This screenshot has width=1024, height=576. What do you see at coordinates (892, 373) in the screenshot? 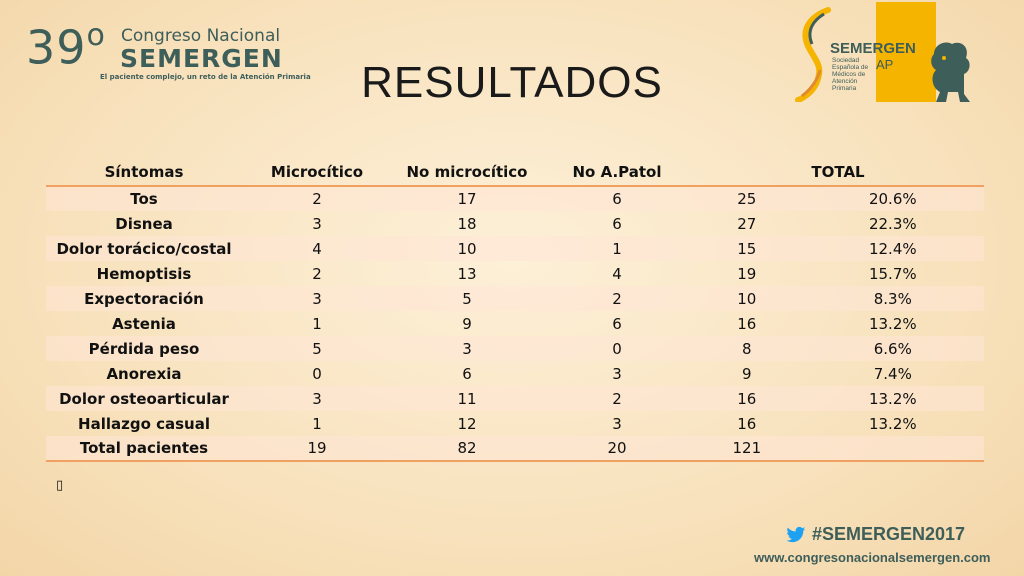
I see `value-cell: 7.4%` at bounding box center [892, 373].